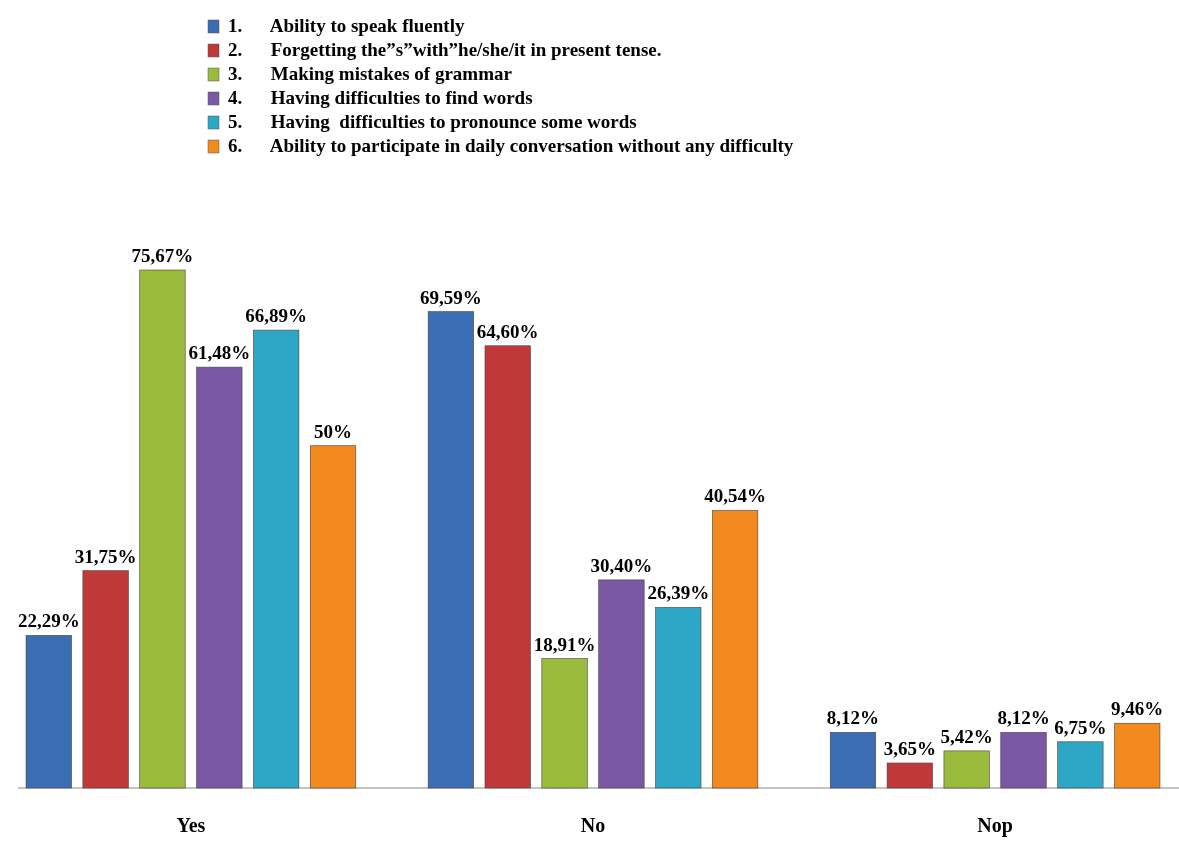 Image resolution: width=1179 pixels, height=852 pixels. What do you see at coordinates (1137, 709) in the screenshot?
I see `data-label: 9,46%` at bounding box center [1137, 709].